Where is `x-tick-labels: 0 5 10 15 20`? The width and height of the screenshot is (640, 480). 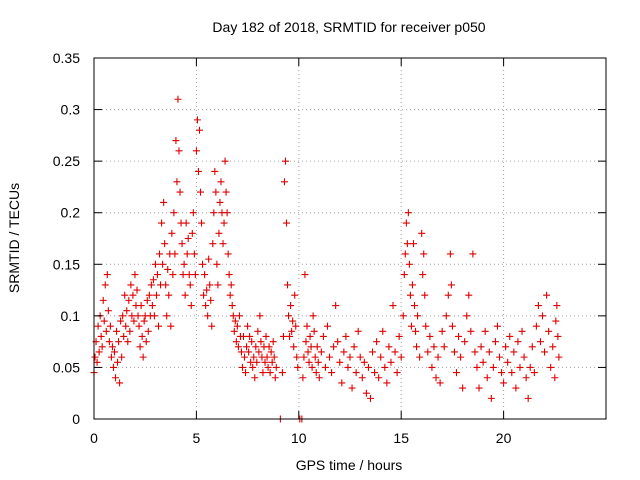 x-tick-labels: 0 5 10 15 20 is located at coordinates (300, 438).